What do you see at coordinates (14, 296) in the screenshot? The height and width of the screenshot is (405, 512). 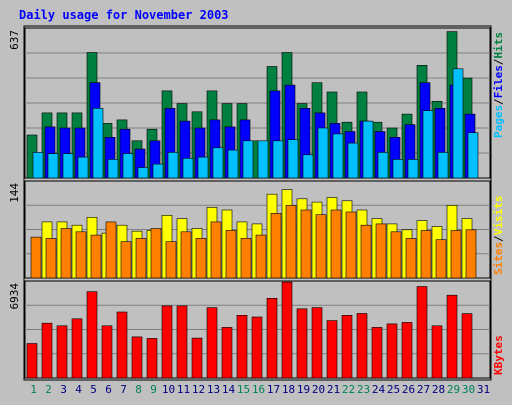 I see `panel-3-ymax-label: 6934` at bounding box center [14, 296].